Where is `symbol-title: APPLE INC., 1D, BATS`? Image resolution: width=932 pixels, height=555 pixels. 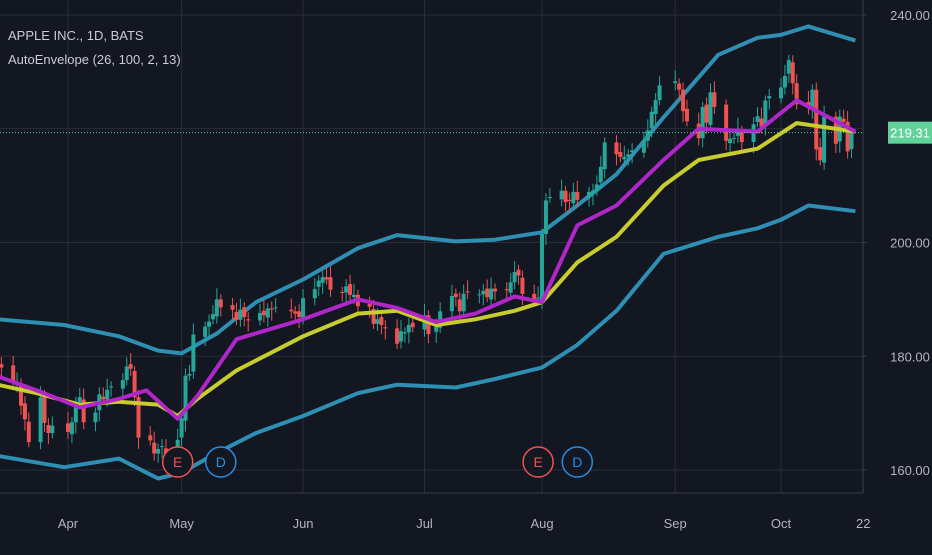
symbol-title: APPLE INC., 1D, BATS is located at coordinates (76, 35).